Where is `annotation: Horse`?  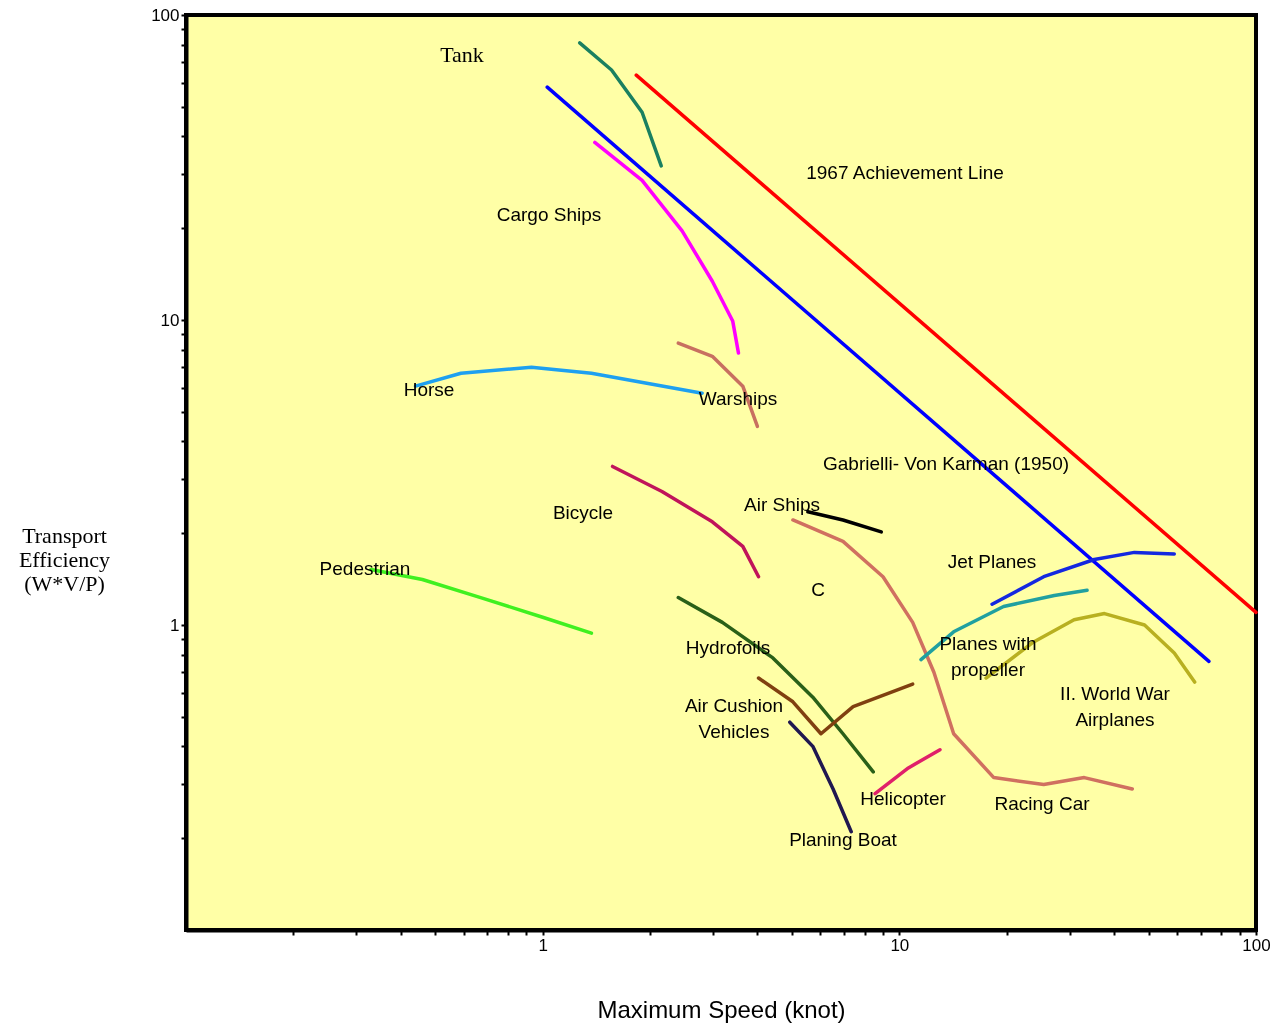 annotation: Horse is located at coordinates (429, 389).